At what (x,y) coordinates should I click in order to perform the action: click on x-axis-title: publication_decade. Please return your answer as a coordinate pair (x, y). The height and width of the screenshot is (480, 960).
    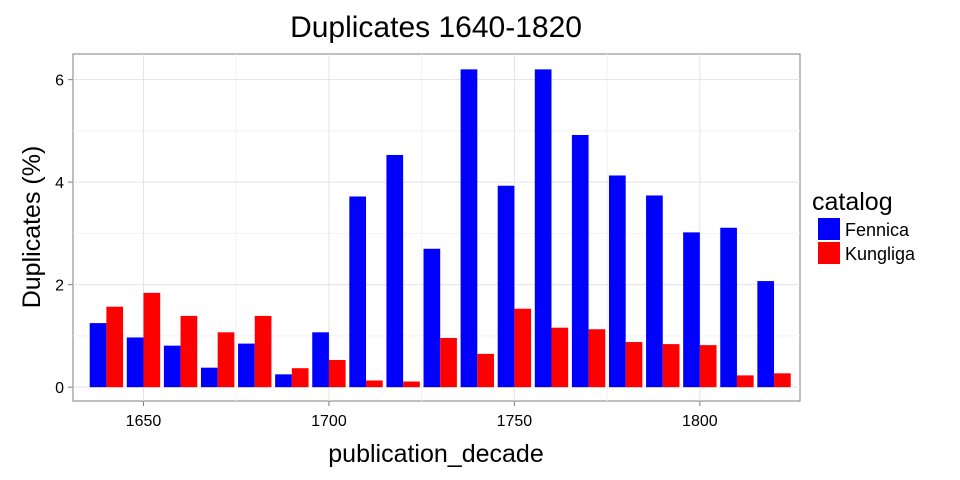
    Looking at the image, I should click on (435, 454).